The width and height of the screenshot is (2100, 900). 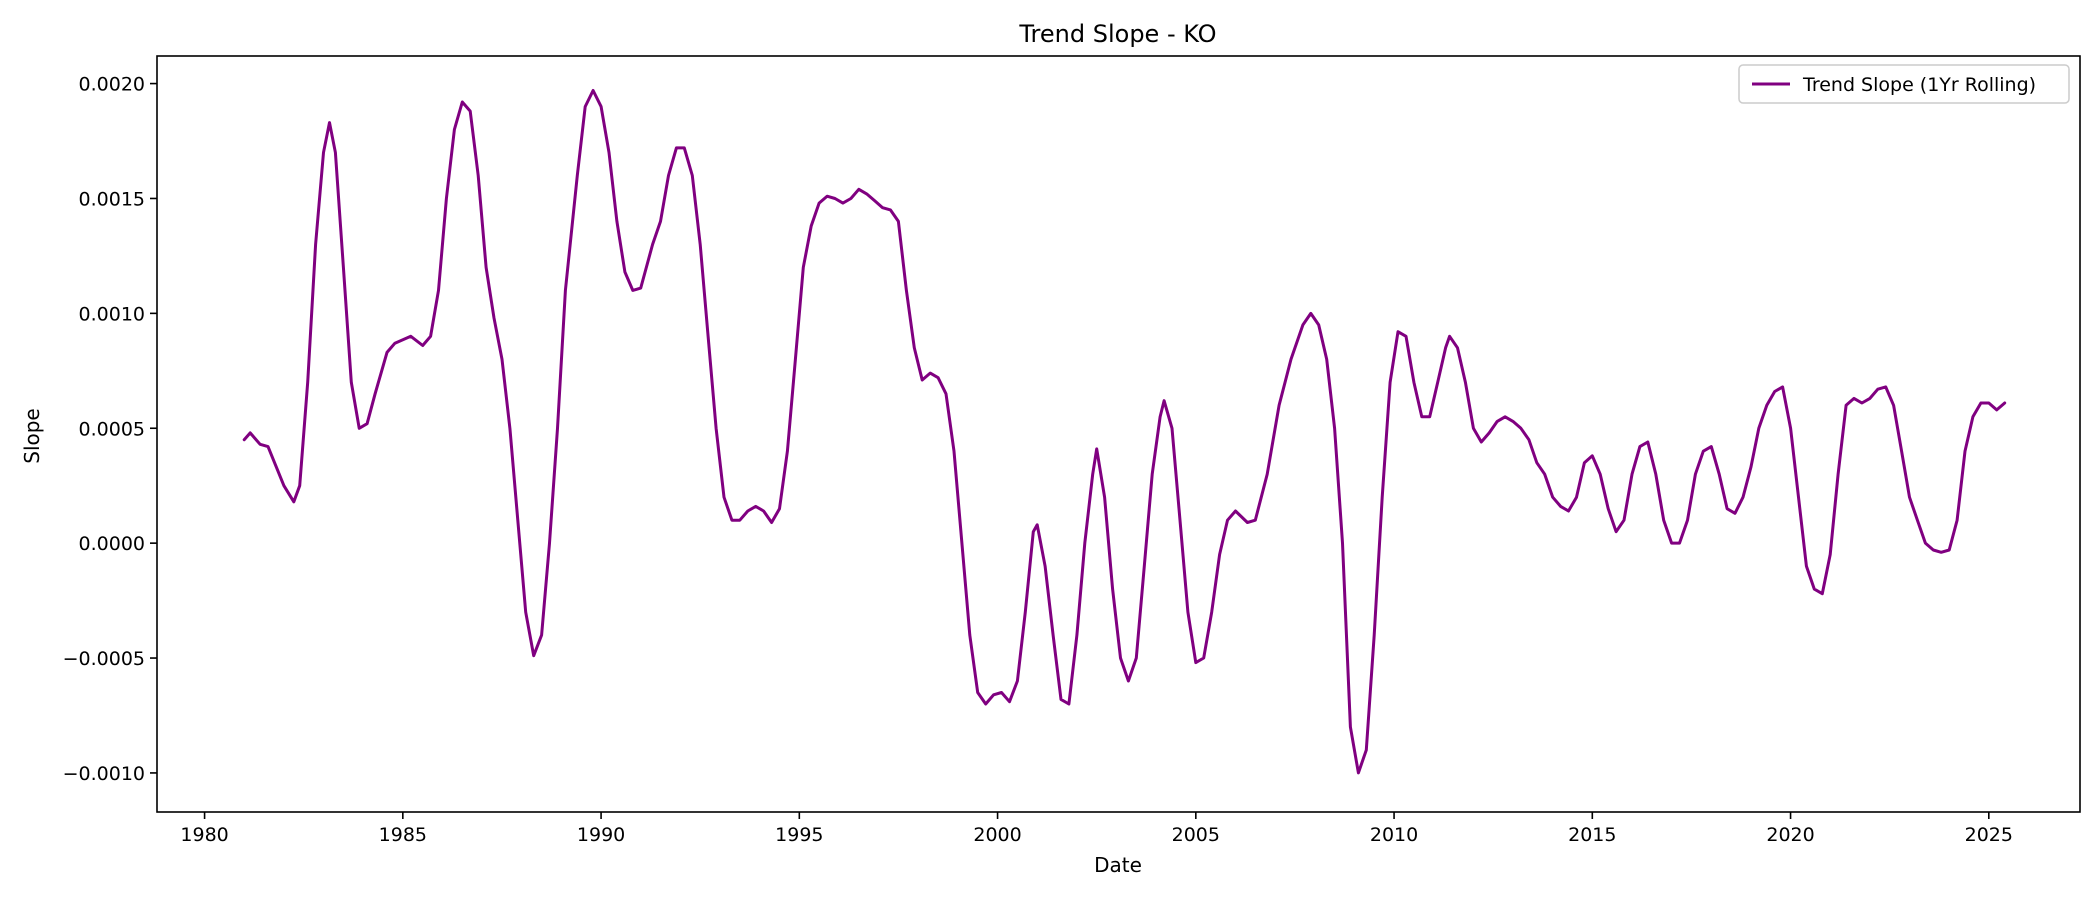 What do you see at coordinates (799, 835) in the screenshot?
I see `x-tick-label: 1995` at bounding box center [799, 835].